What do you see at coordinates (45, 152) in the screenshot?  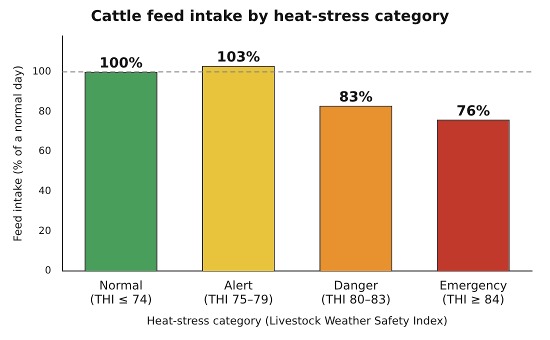 I see `y-tick-label: 60` at bounding box center [45, 152].